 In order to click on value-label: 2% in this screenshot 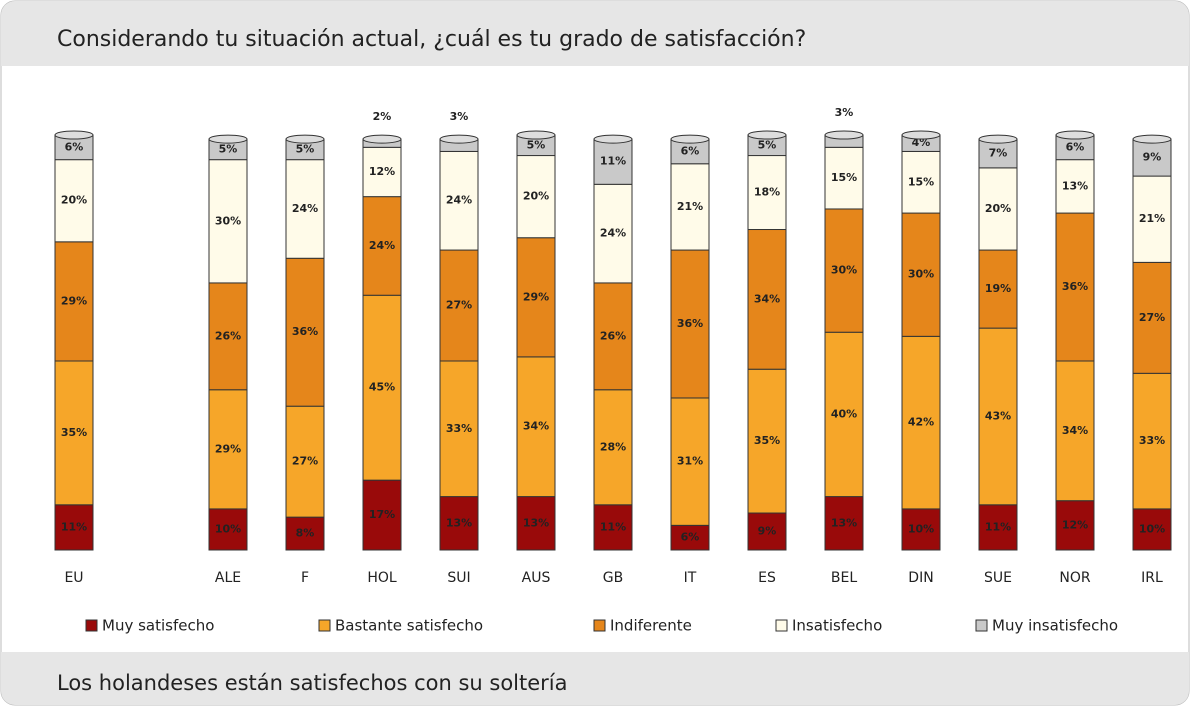, I will do `click(382, 116)`.